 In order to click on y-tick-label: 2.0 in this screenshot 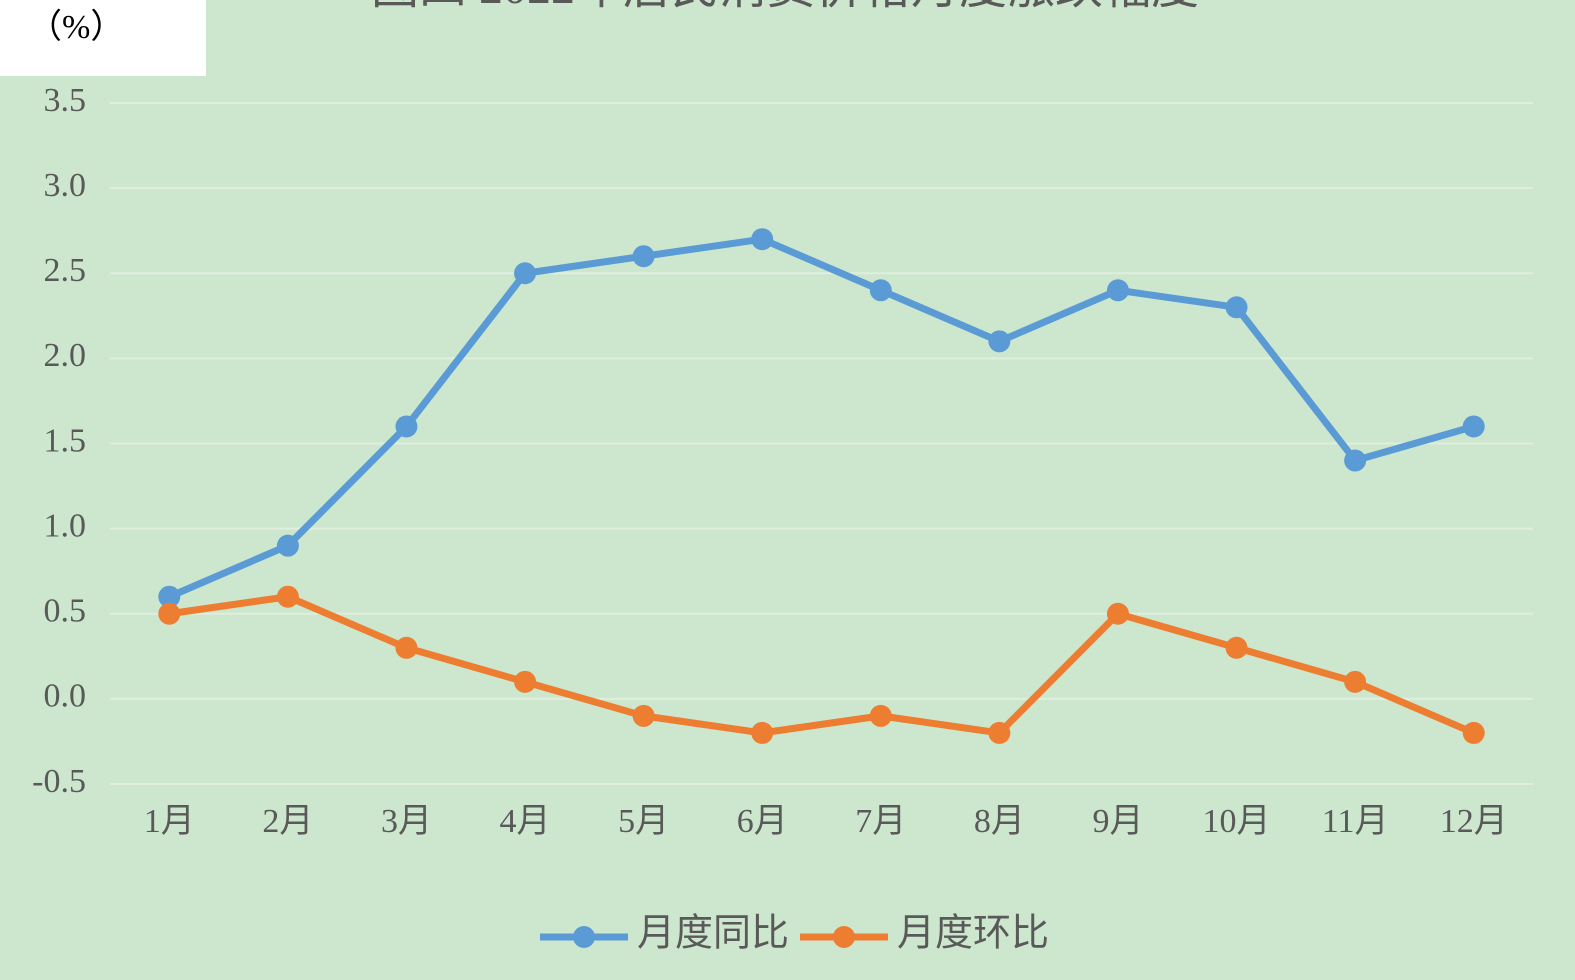, I will do `click(65, 355)`.